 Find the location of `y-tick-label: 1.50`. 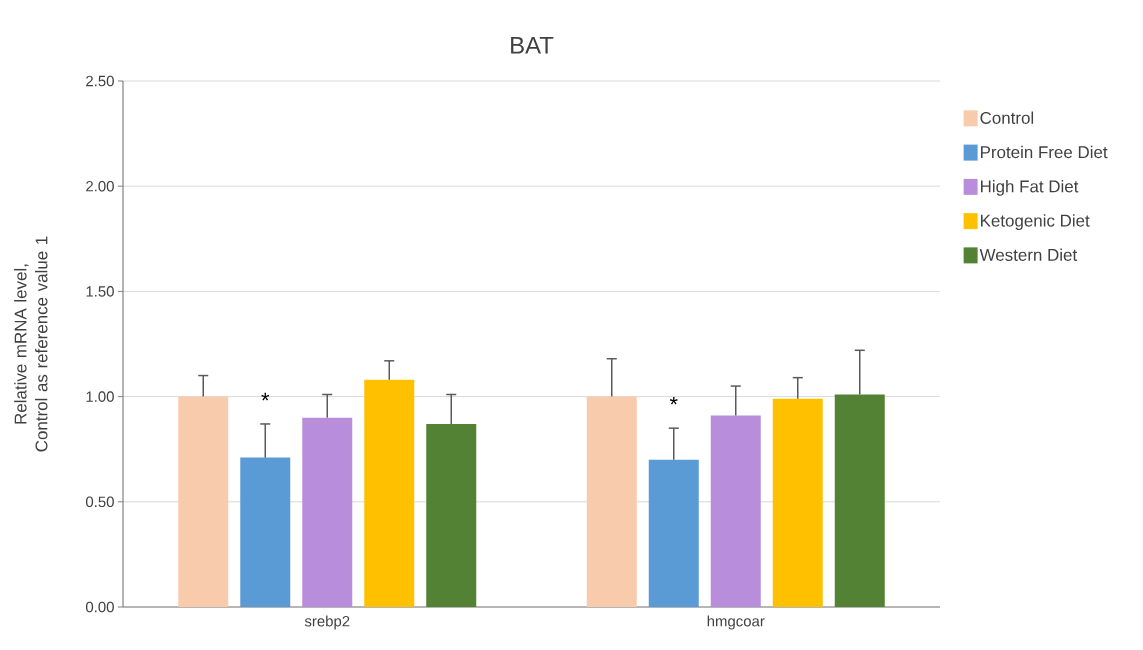

y-tick-label: 1.50 is located at coordinates (100, 291).